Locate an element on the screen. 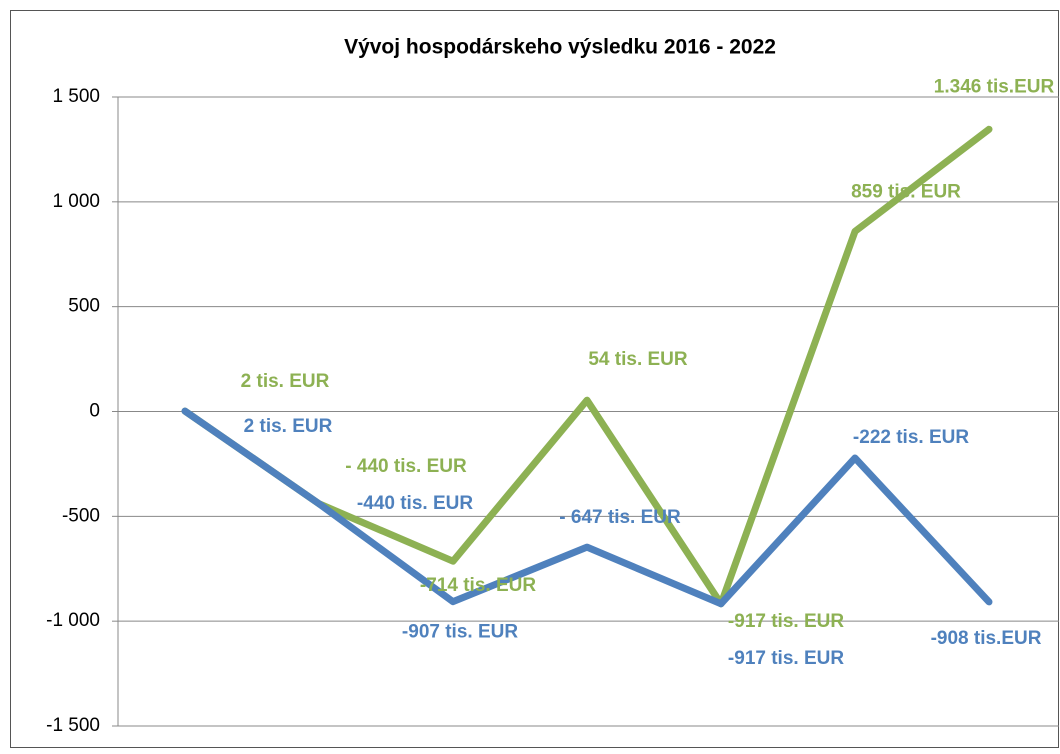 The image size is (1060, 754). data-label: -908 tis.EUR is located at coordinates (986, 638).